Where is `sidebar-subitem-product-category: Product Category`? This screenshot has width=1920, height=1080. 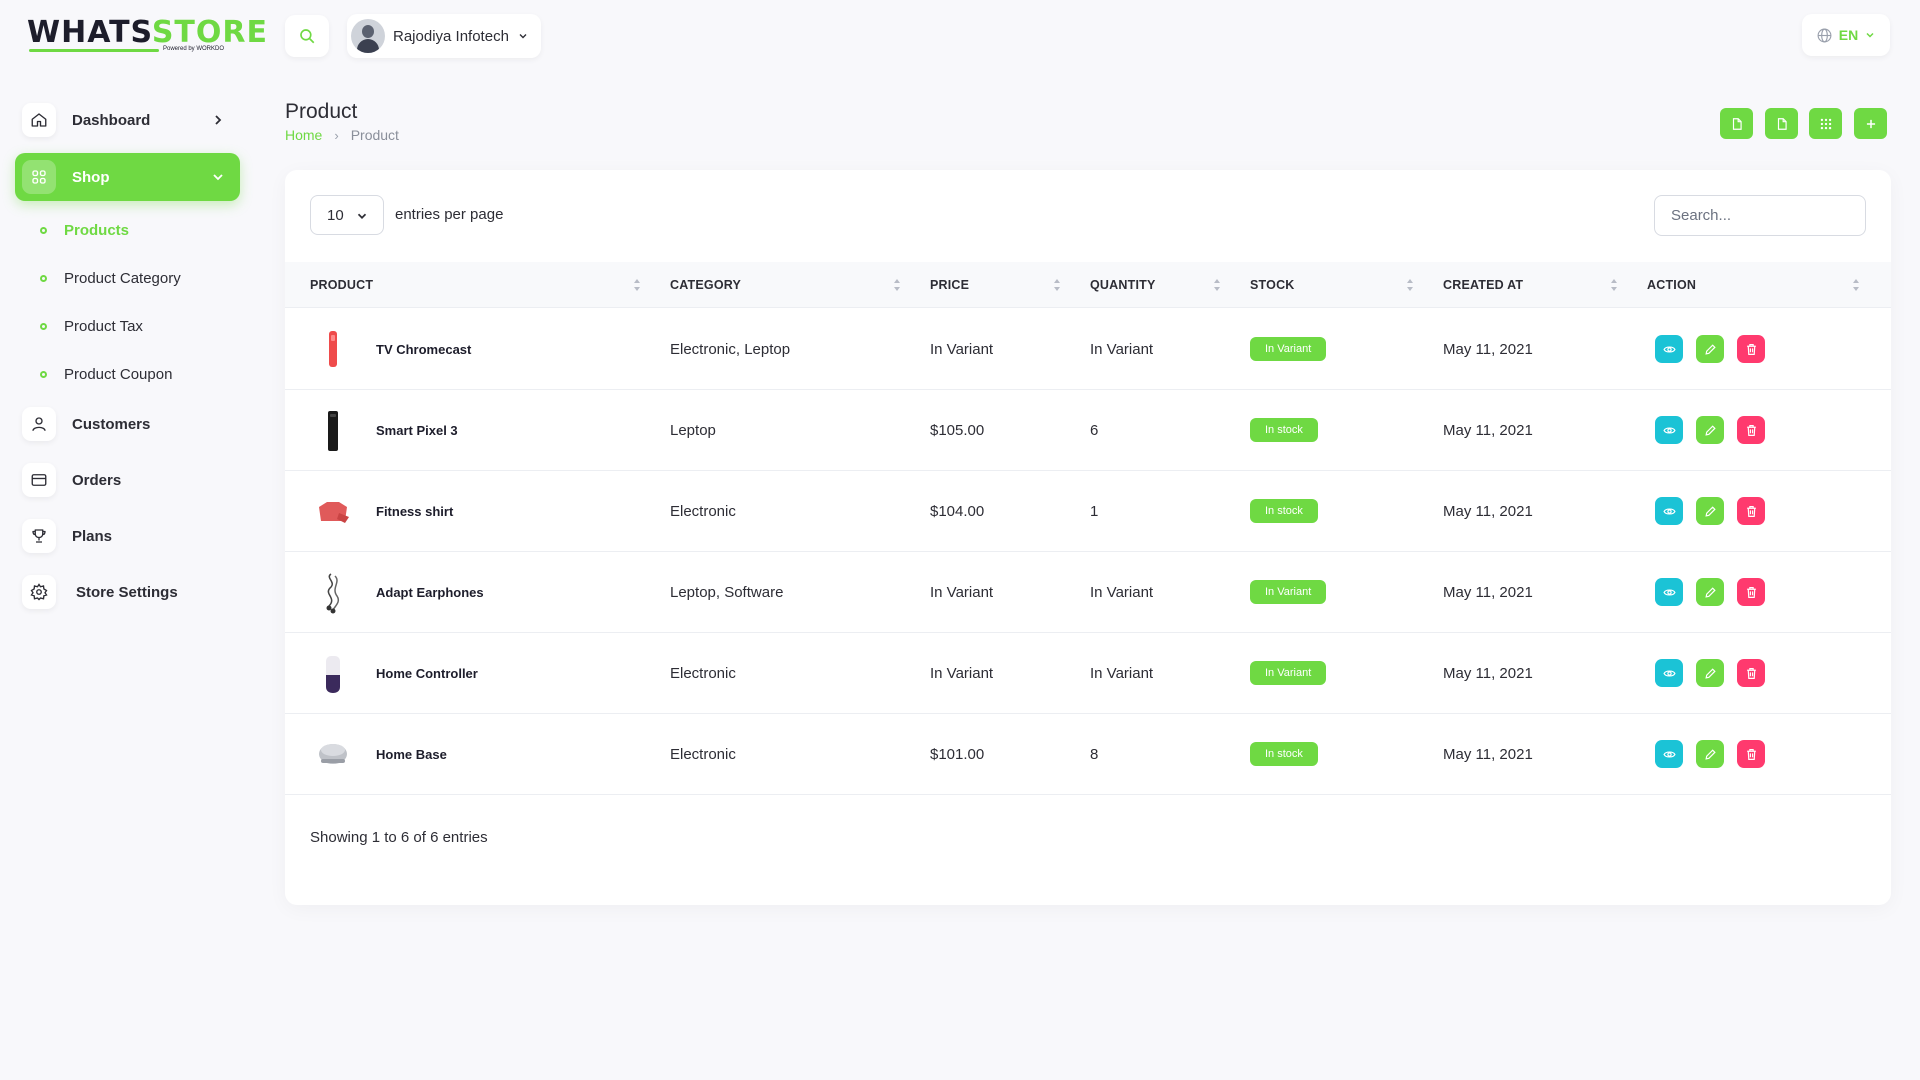
sidebar-subitem-product-category: Product Category is located at coordinates (110, 278).